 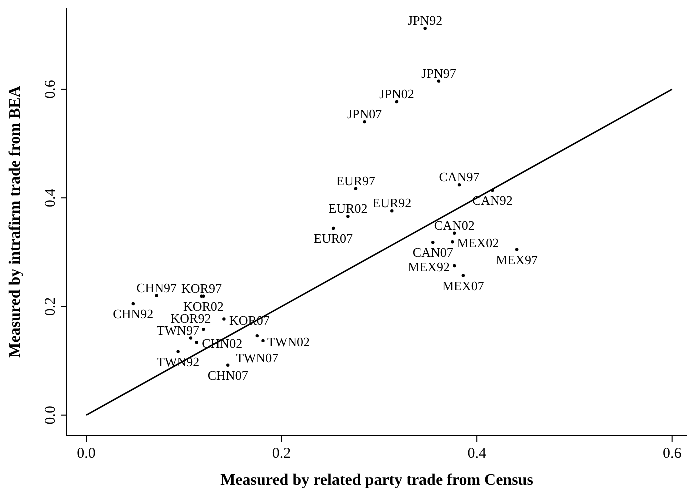 What do you see at coordinates (397, 94) in the screenshot?
I see `data-label: JPN02` at bounding box center [397, 94].